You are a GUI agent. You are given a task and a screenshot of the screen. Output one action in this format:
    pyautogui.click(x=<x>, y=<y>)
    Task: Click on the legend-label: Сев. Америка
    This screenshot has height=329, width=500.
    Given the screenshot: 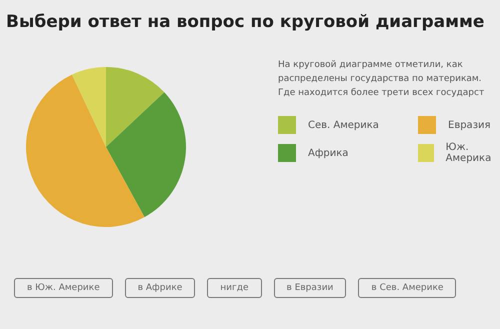 What is the action you would take?
    pyautogui.click(x=343, y=125)
    